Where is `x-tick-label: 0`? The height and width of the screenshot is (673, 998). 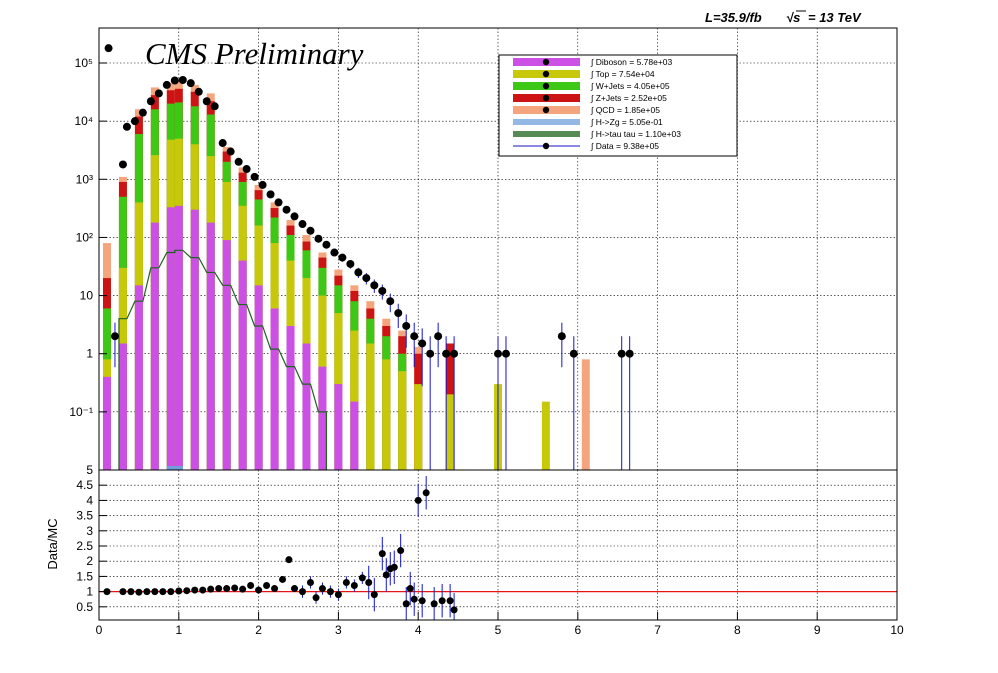 x-tick-label: 0 is located at coordinates (99, 630).